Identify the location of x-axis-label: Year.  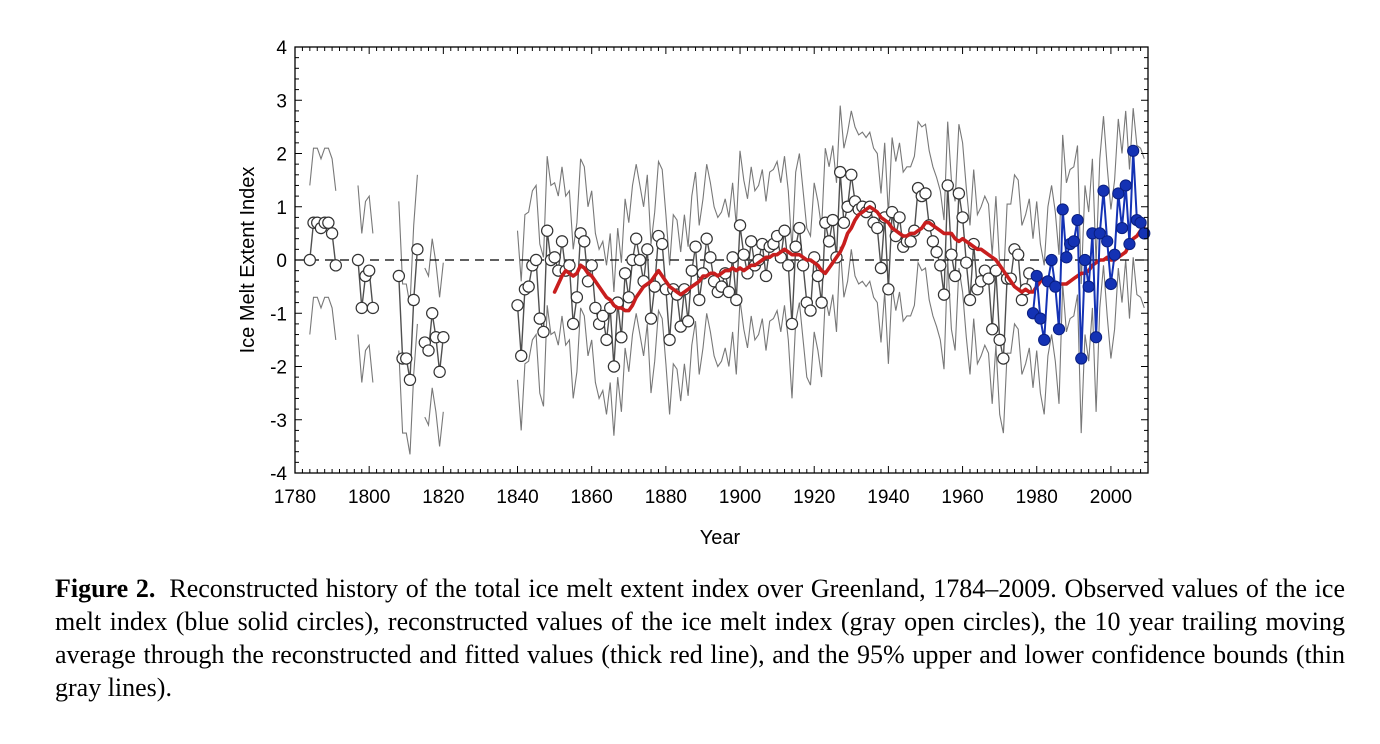
(720, 538).